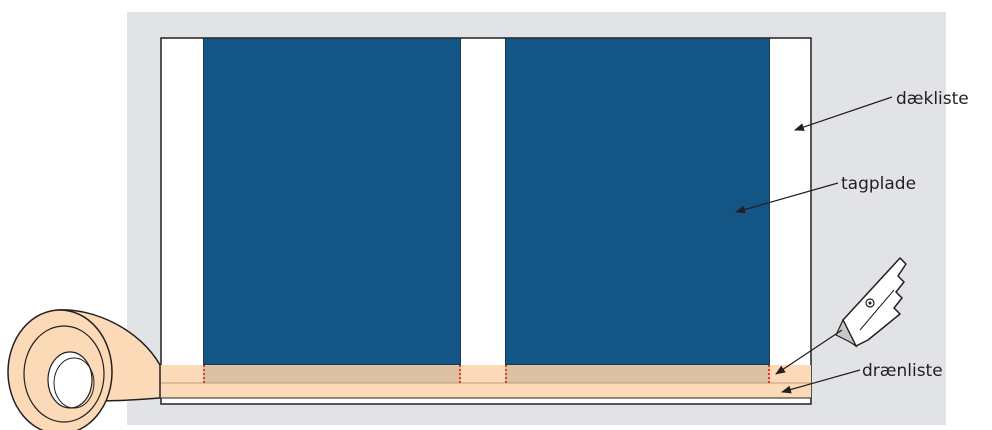 This screenshot has width=992, height=430. Describe the element at coordinates (84, 369) in the screenshot. I see `tape-roll-icon` at that location.